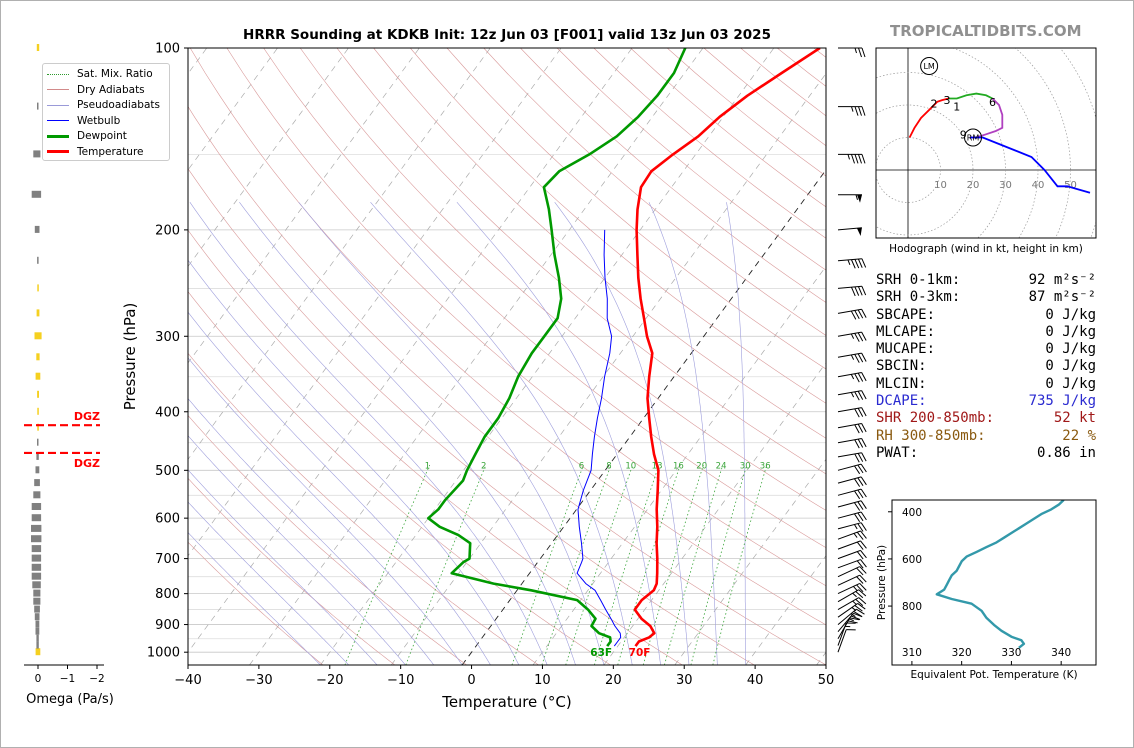 The height and width of the screenshot is (748, 1134). Describe the element at coordinates (986, 418) in the screenshot. I see `stat-row: SHR 200-850mb: 52 kt` at that location.